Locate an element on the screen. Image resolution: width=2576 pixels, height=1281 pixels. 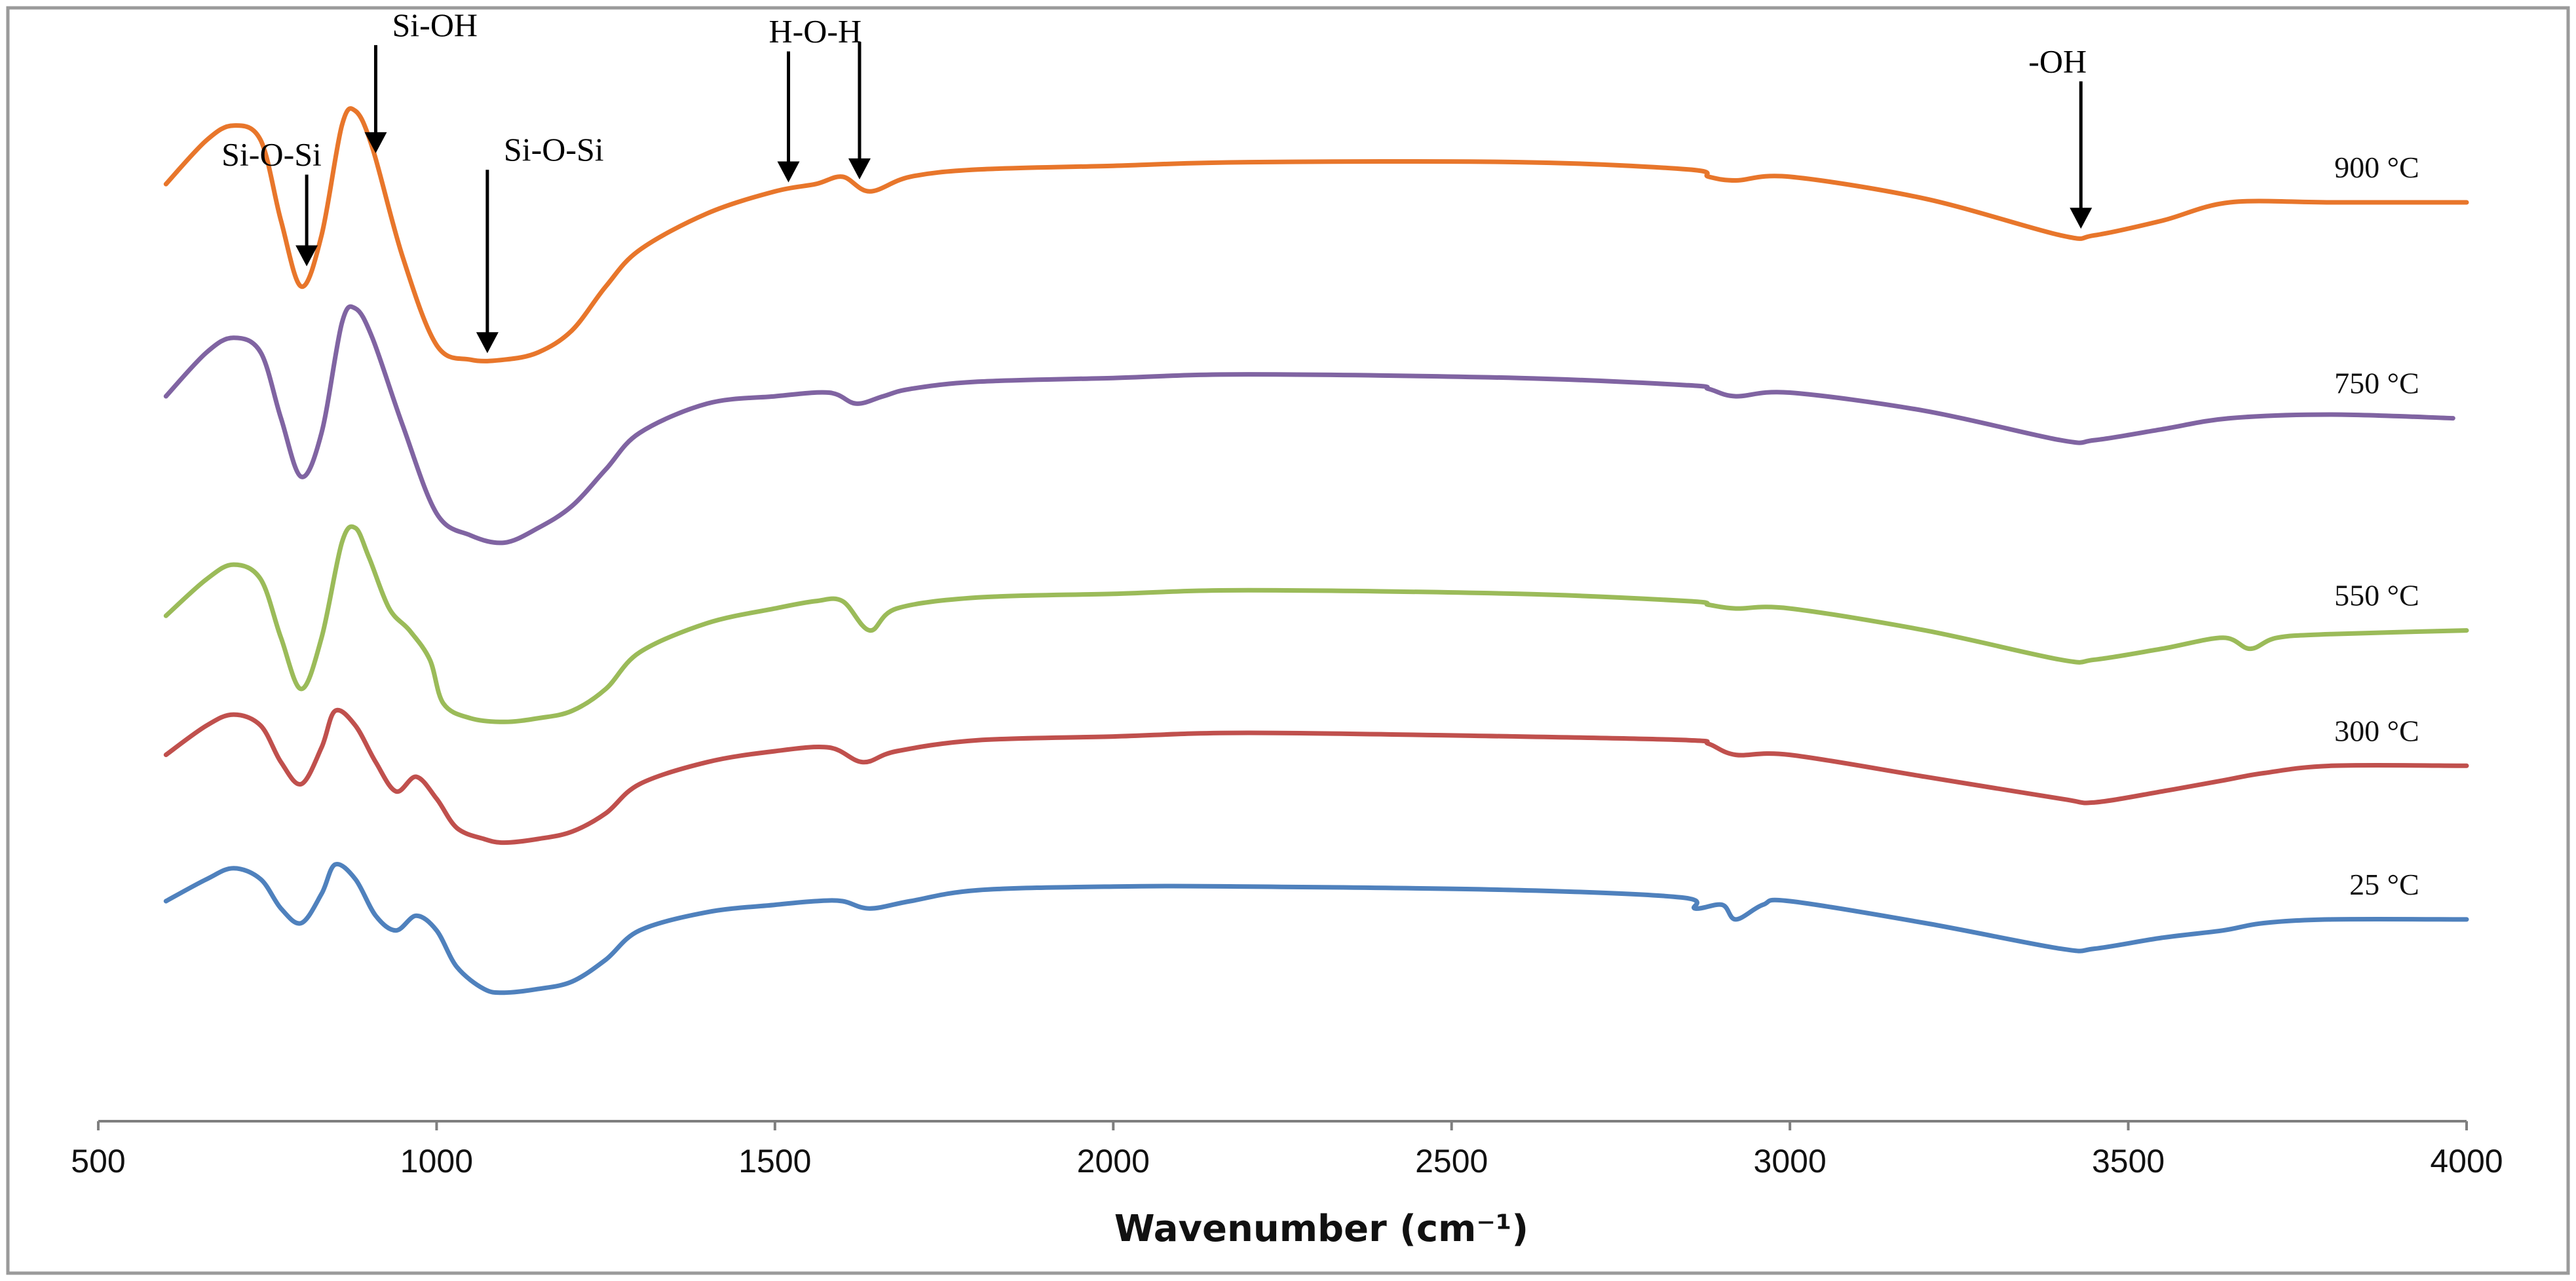
annotation-label: H-O-H is located at coordinates (815, 31).